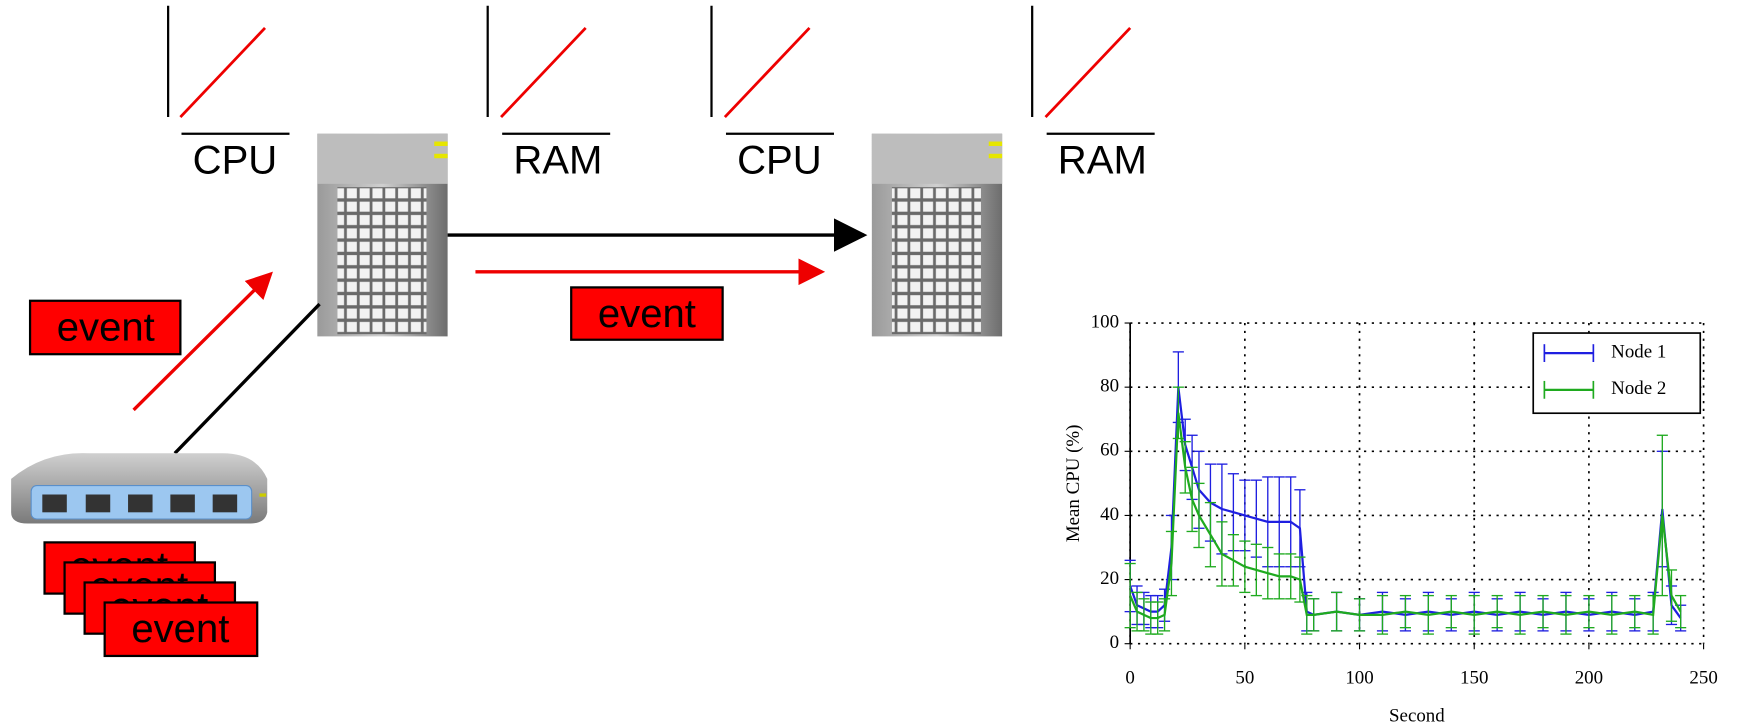 The height and width of the screenshot is (724, 1737). What do you see at coordinates (1417, 715) in the screenshot?
I see `x-axis-label: Second` at bounding box center [1417, 715].